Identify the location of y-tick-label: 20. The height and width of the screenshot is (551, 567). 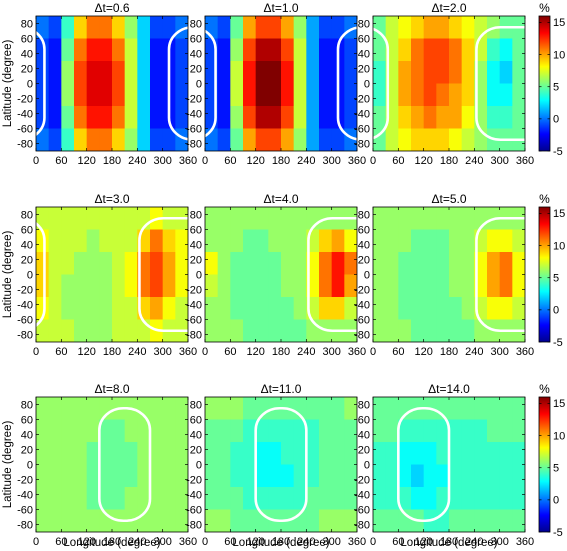
(364, 450).